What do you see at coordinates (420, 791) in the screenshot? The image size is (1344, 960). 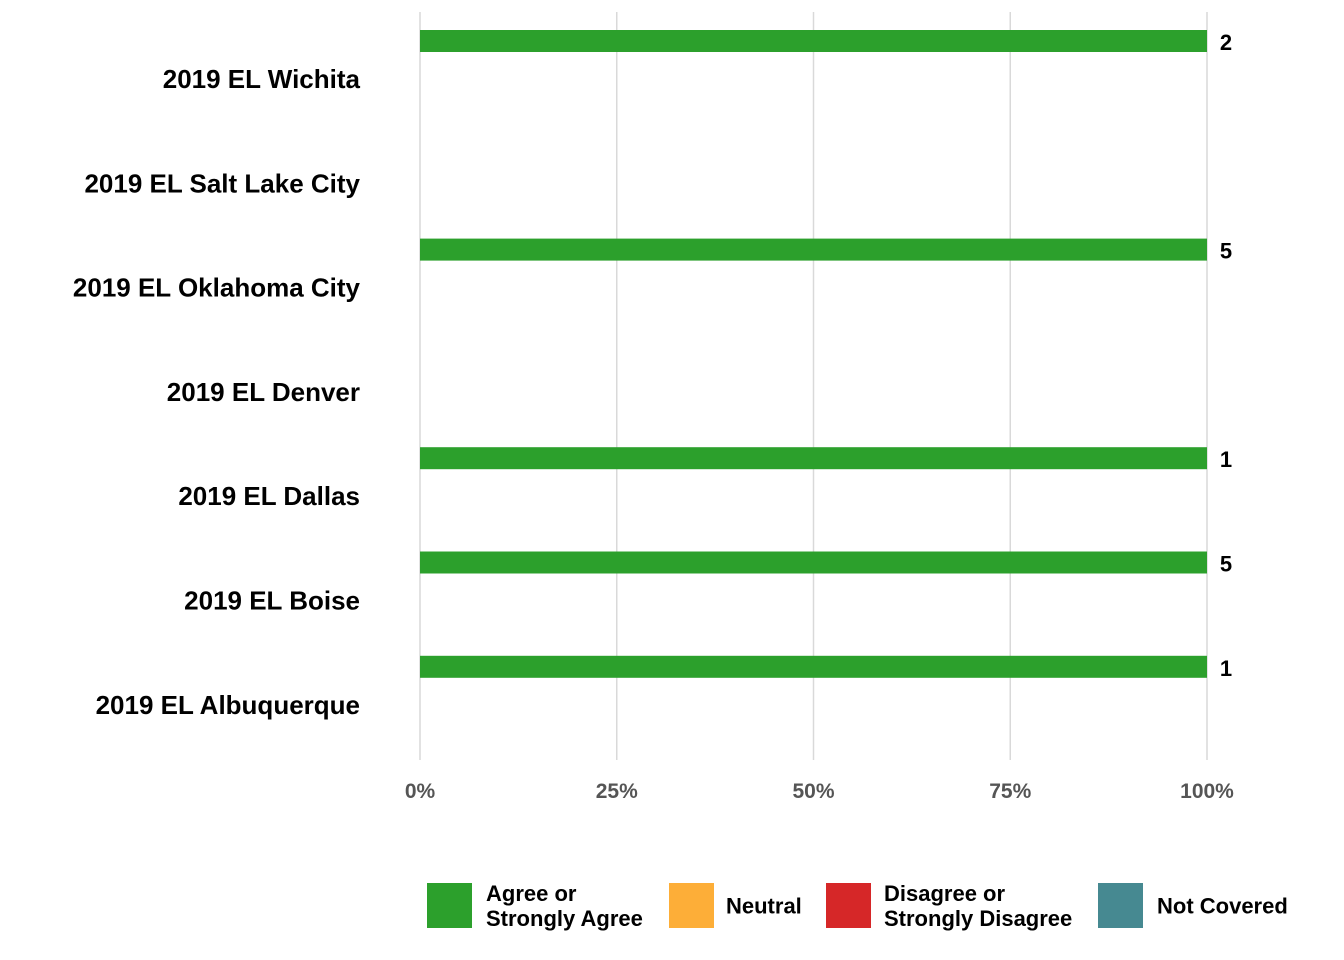 I see `x-tick-label: 0%` at bounding box center [420, 791].